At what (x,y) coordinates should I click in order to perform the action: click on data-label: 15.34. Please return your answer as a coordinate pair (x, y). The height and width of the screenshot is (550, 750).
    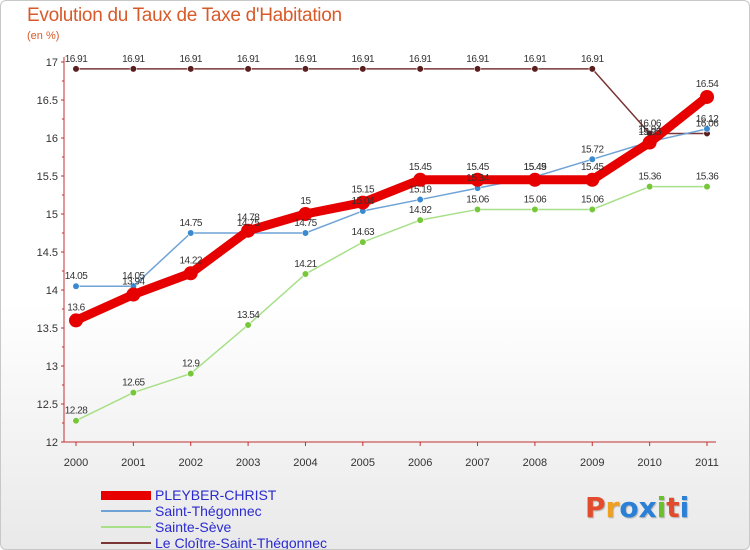
    Looking at the image, I should click on (477, 178).